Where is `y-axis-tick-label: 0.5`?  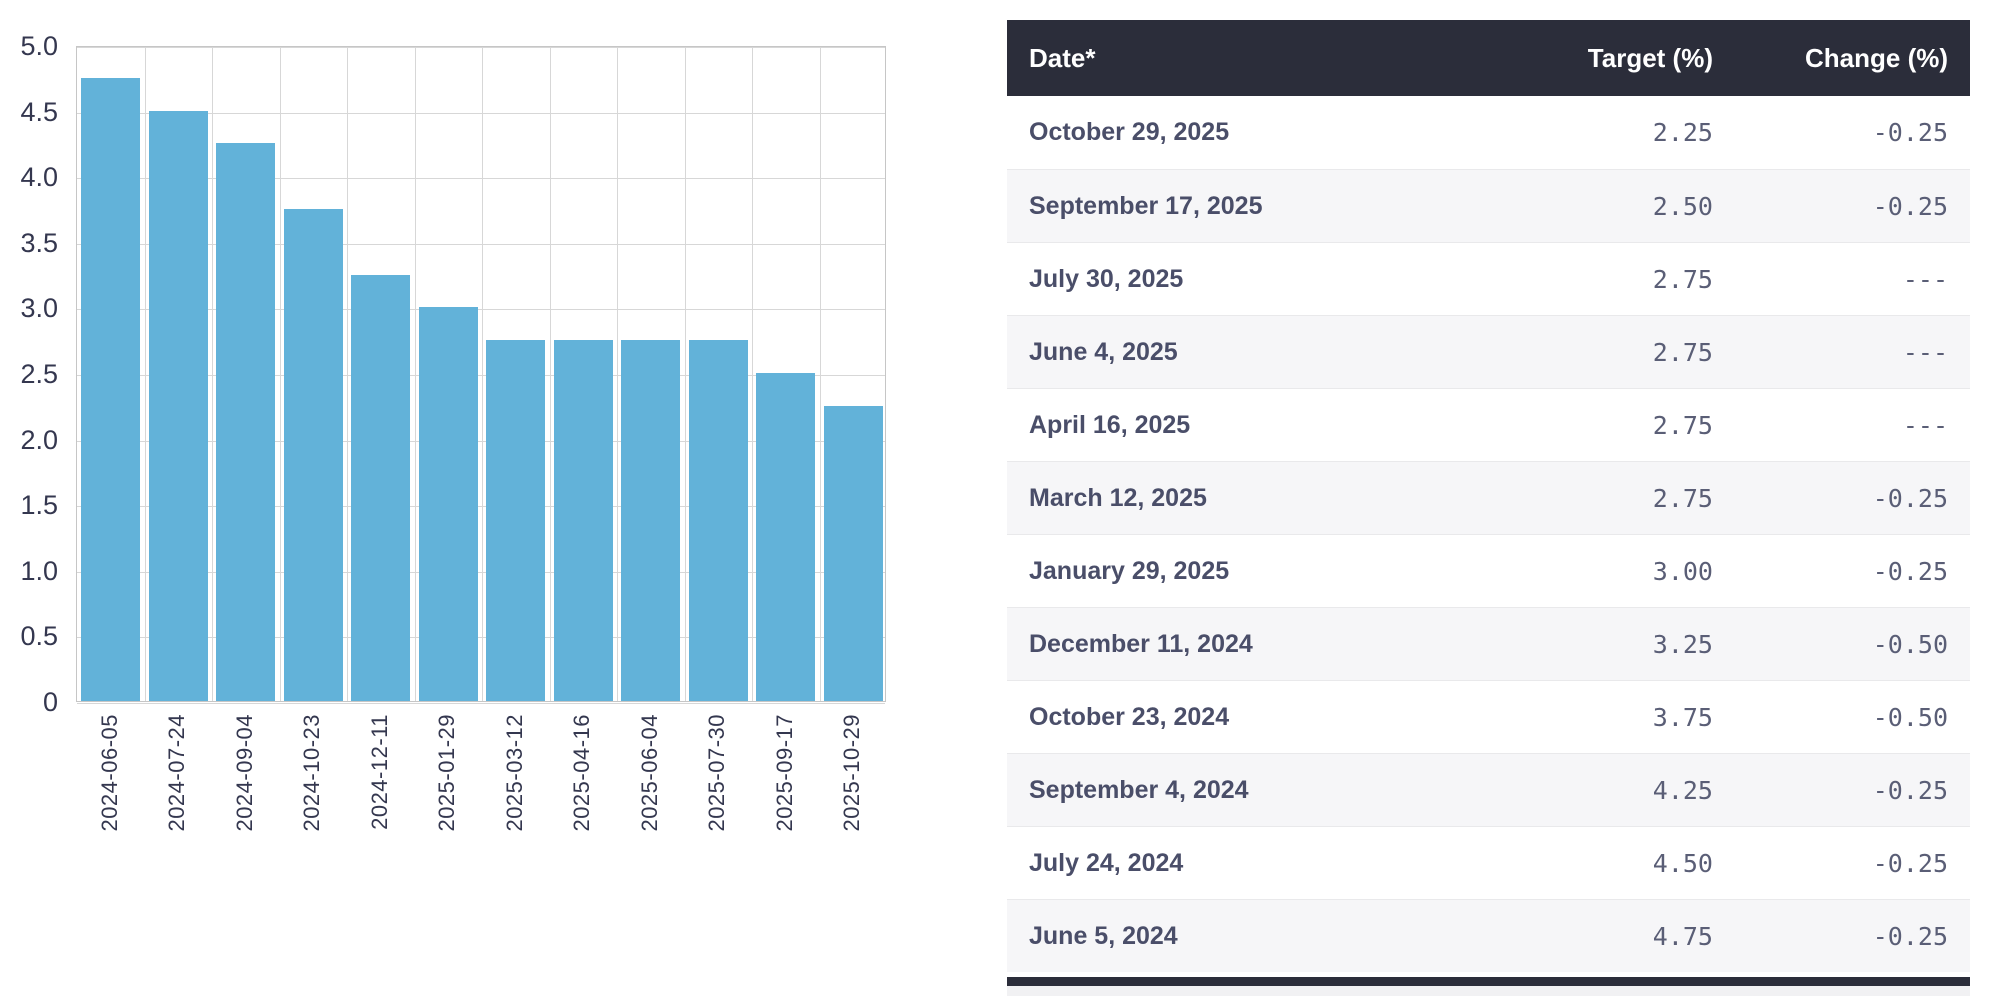
y-axis-tick-label: 0.5 is located at coordinates (39, 636).